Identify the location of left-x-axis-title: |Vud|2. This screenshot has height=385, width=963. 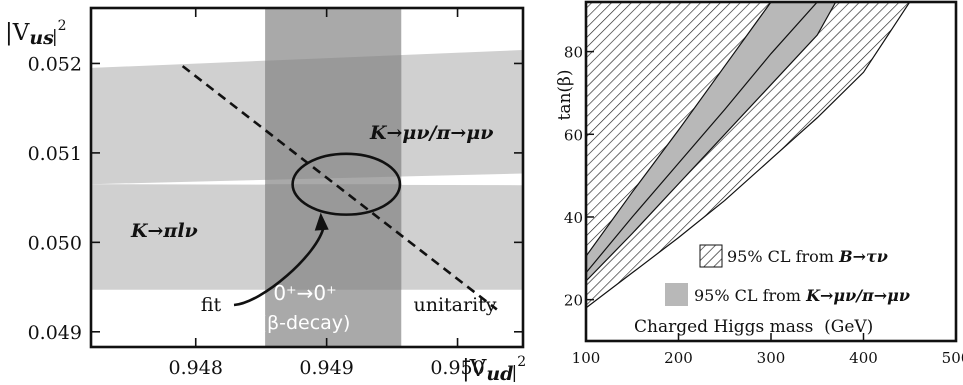
(494, 369).